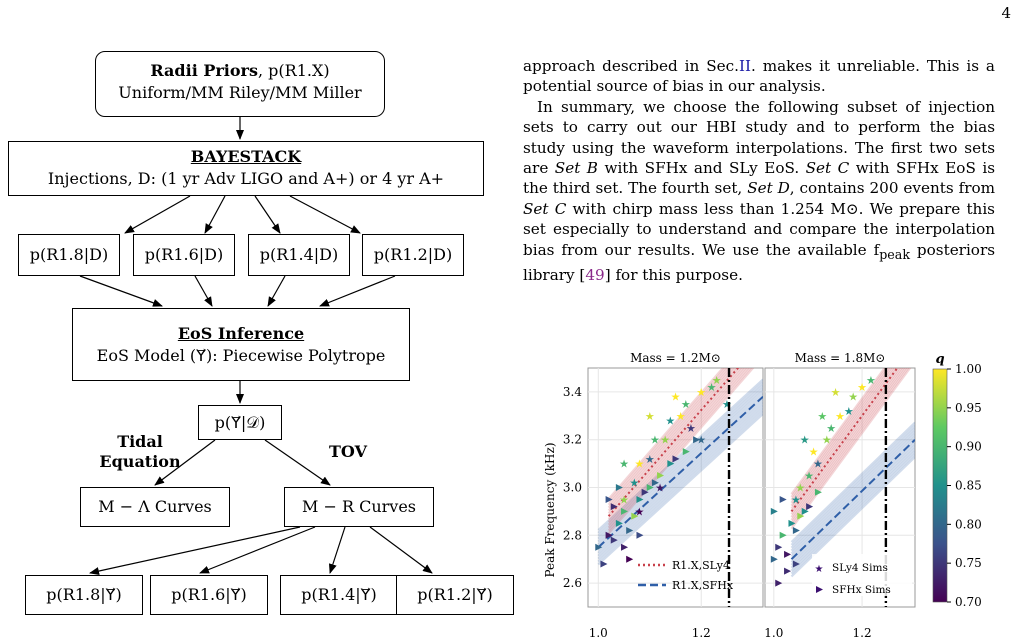 The image size is (1021, 639). Describe the element at coordinates (939, 359) in the screenshot. I see `colorbar-label: q` at that location.